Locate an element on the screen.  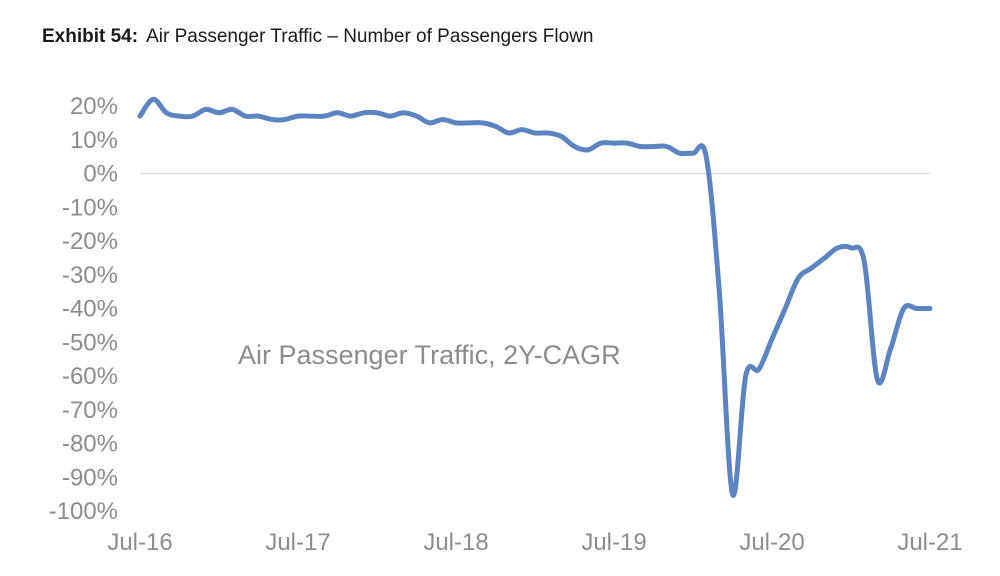
x-tick-label: Jul-19 is located at coordinates (613, 542).